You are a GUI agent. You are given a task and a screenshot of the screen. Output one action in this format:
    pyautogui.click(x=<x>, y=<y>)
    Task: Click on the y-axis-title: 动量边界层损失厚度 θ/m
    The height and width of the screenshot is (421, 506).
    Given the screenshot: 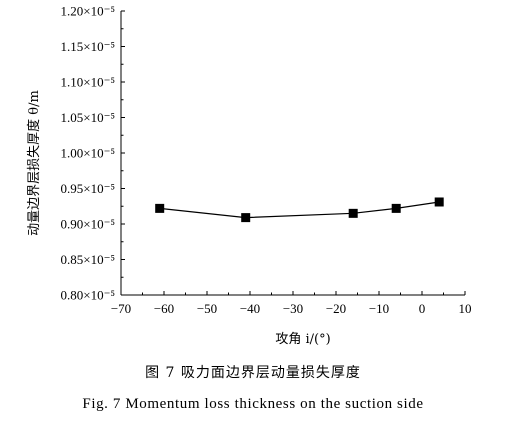 What is the action you would take?
    pyautogui.click(x=34, y=163)
    